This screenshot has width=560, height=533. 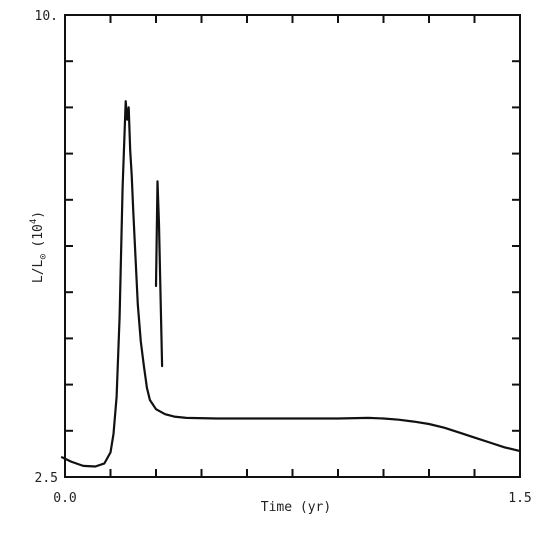 What do you see at coordinates (46, 478) in the screenshot?
I see `y-tick-label-1: 2.5` at bounding box center [46, 478].